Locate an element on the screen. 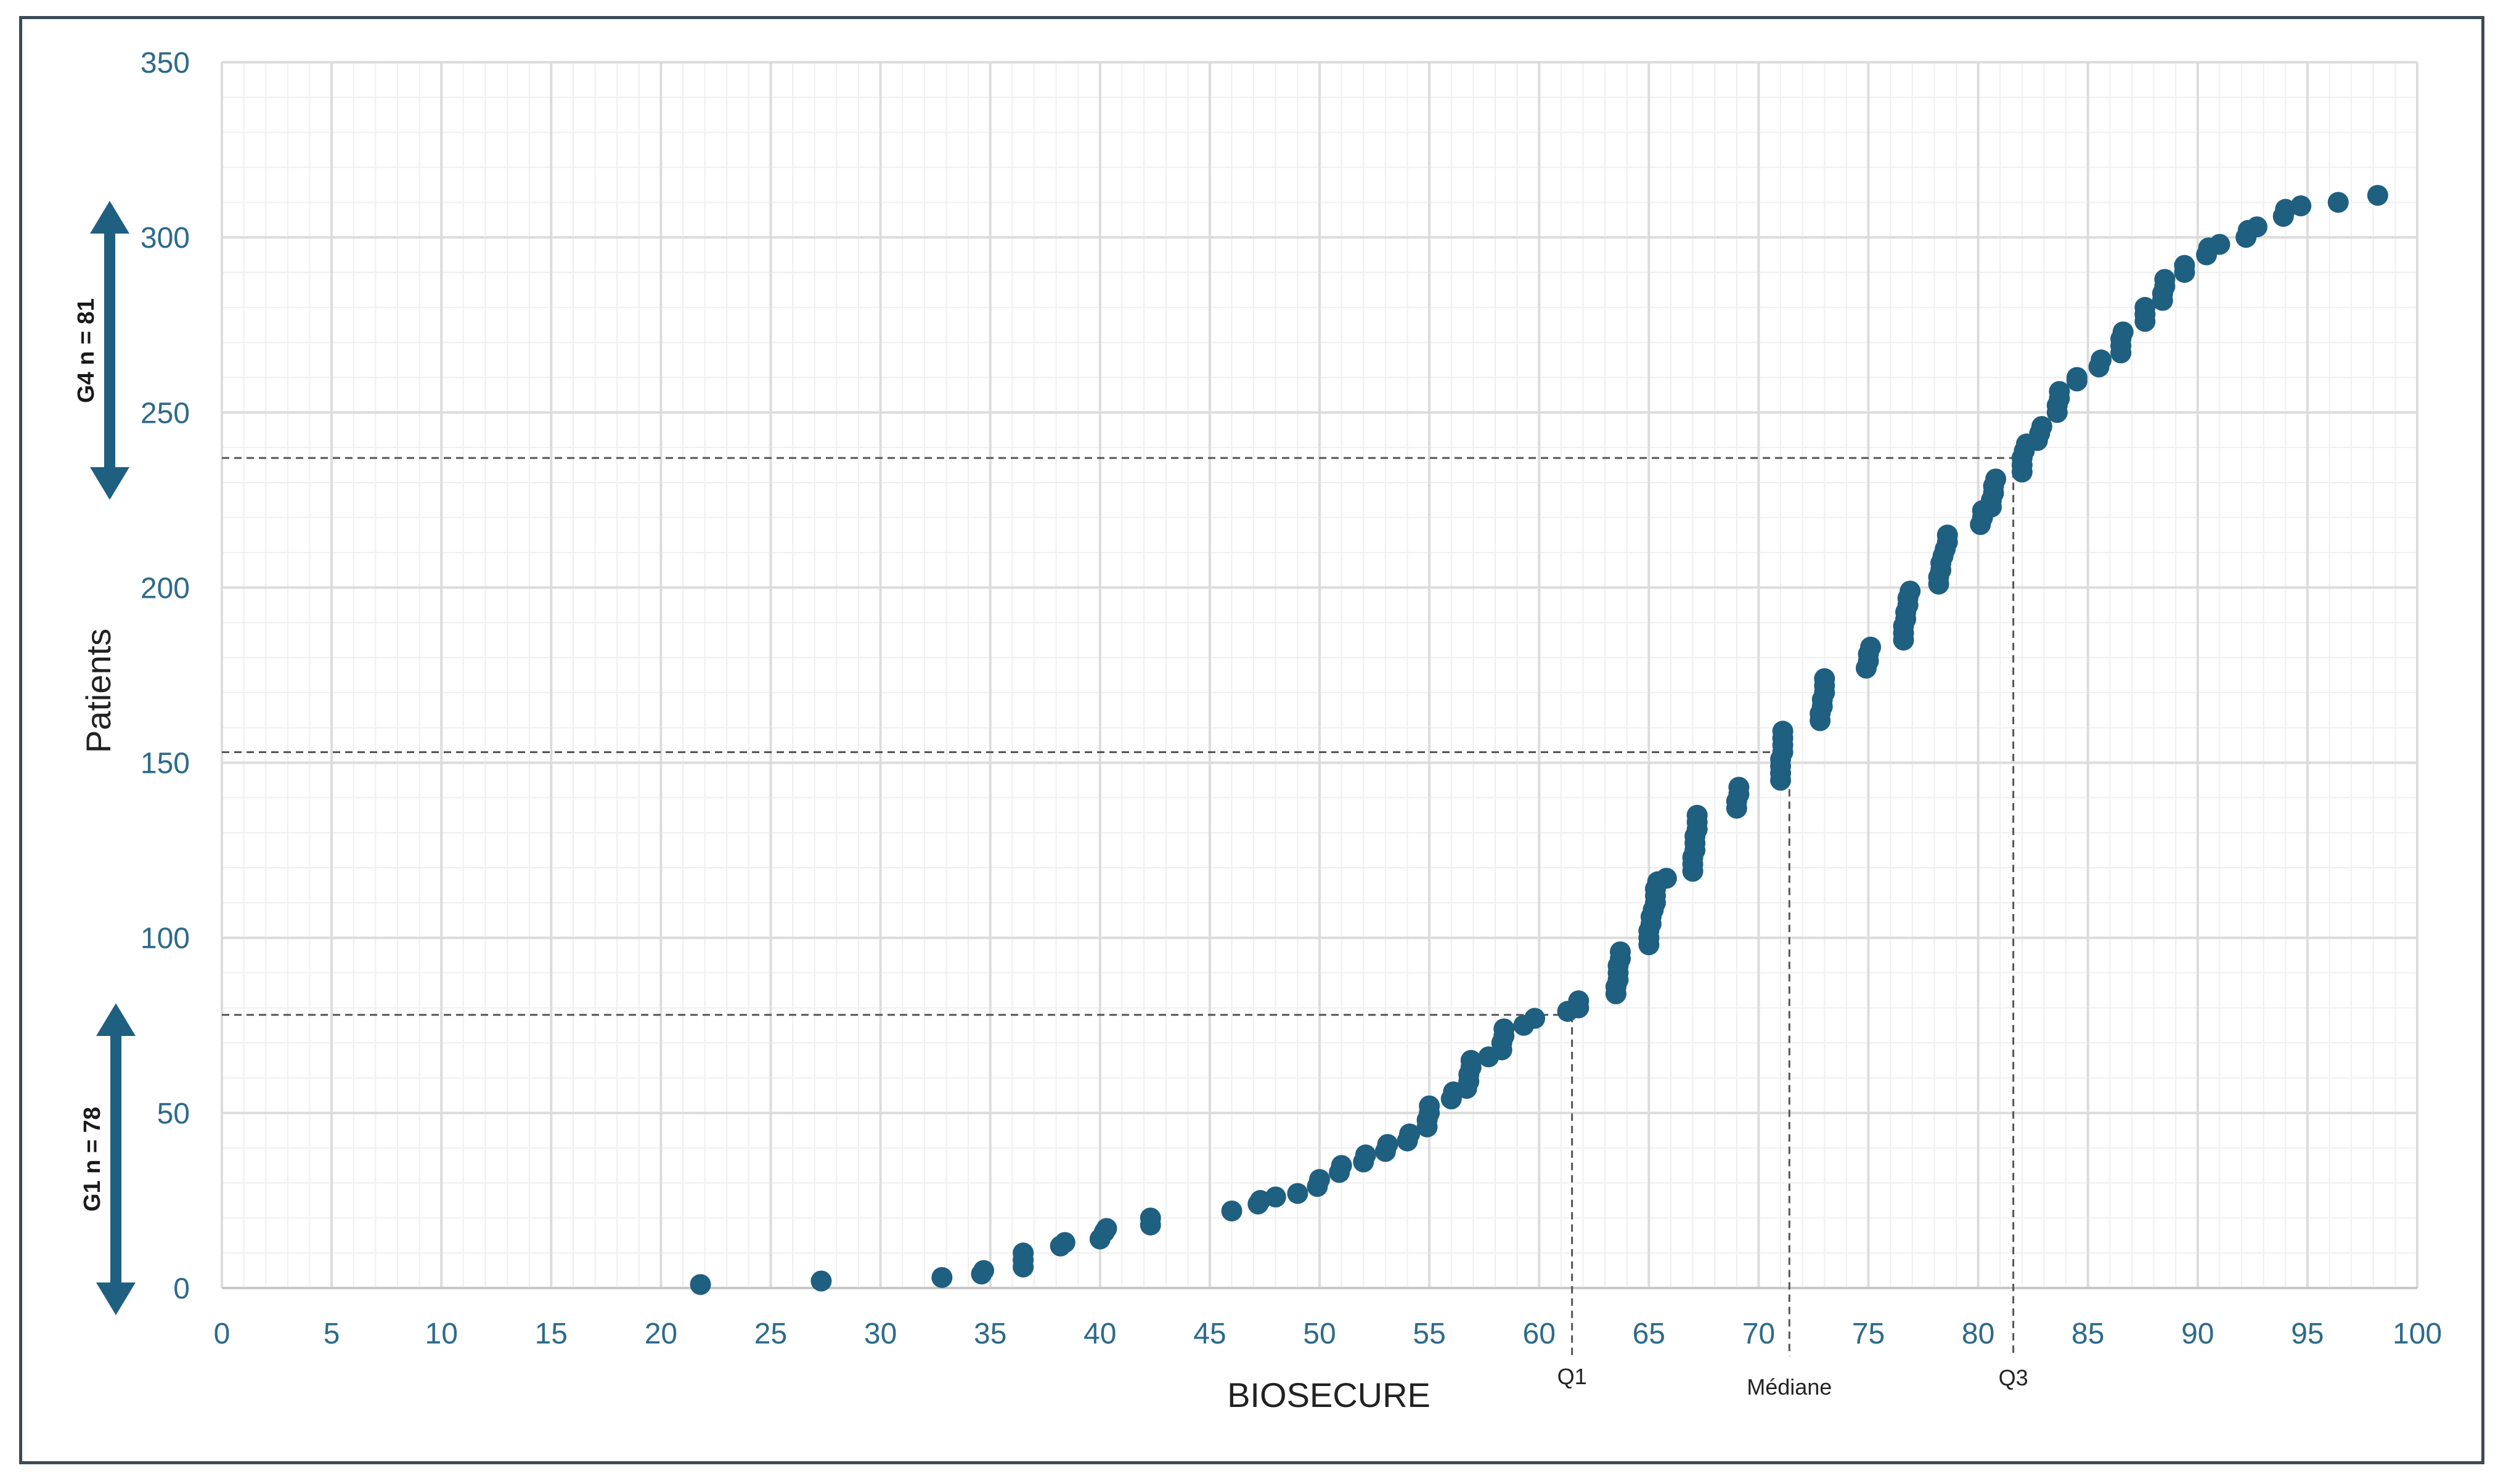 Image resolution: width=2506 pixels, height=1484 pixels. quartile-label: Médiane is located at coordinates (1790, 1387).